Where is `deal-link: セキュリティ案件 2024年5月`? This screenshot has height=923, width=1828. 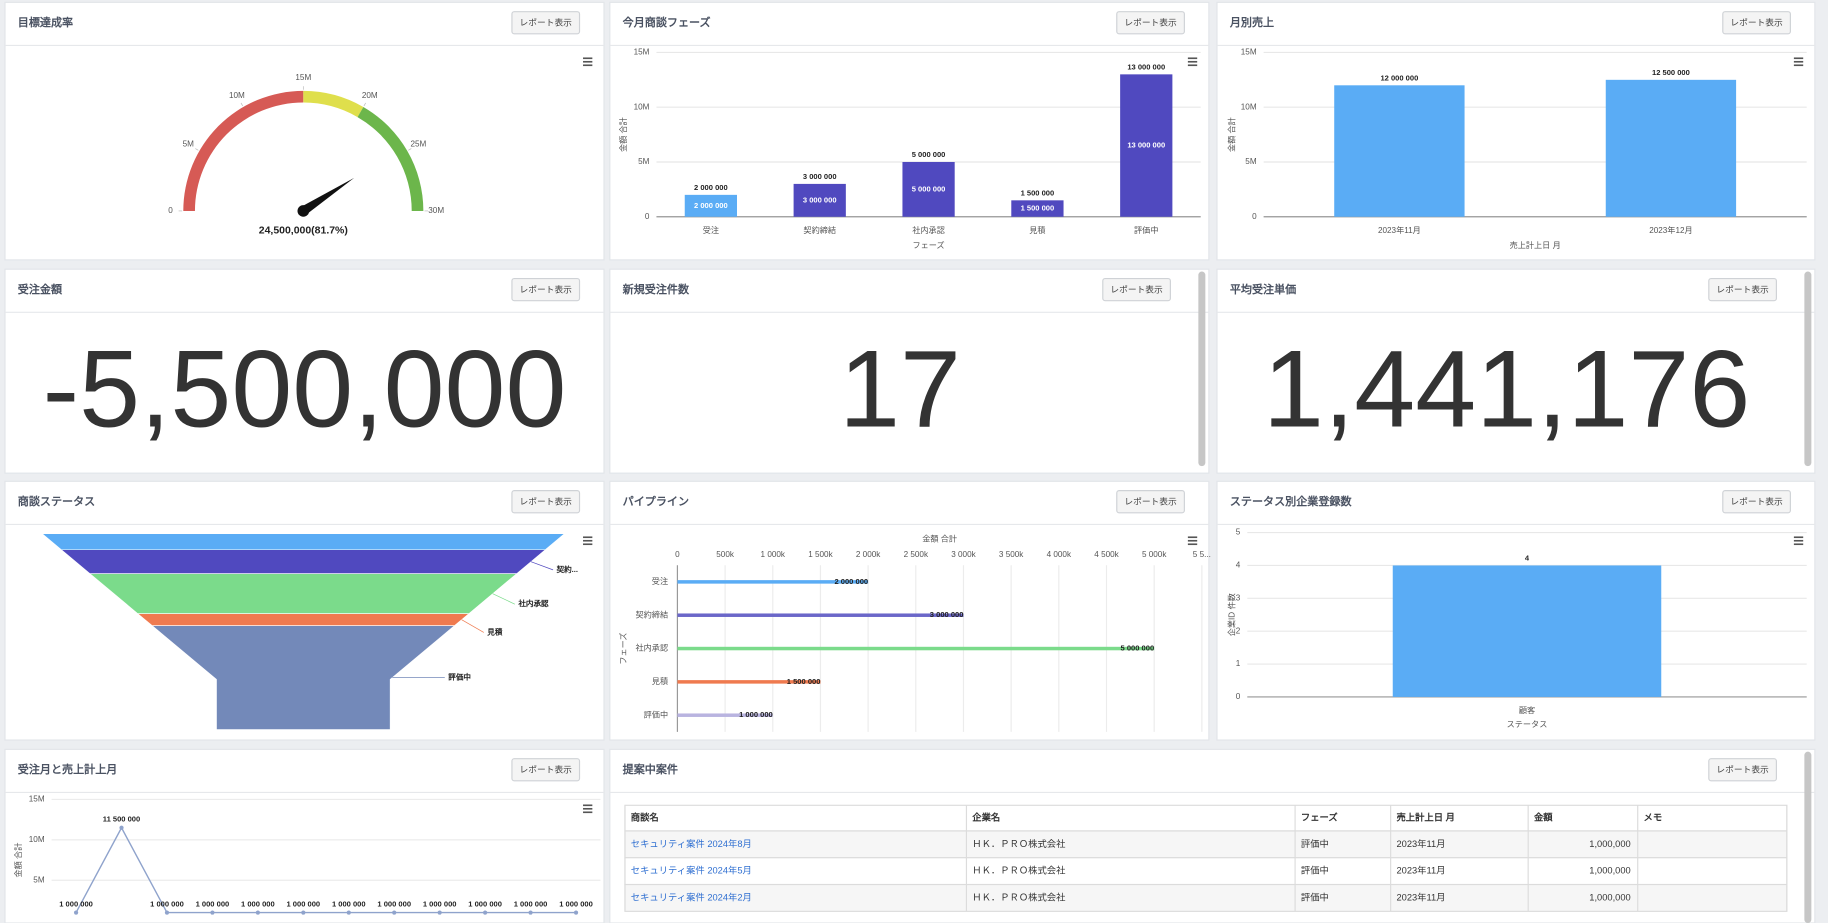
deal-link: セキュリティ案件 2024年5月 is located at coordinates (691, 870).